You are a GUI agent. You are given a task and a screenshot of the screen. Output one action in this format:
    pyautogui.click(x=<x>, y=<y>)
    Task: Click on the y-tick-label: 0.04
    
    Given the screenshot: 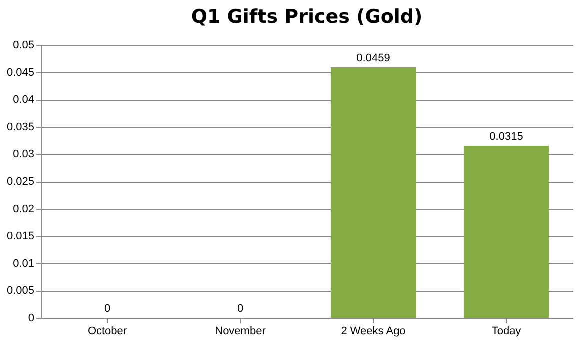 What is the action you would take?
    pyautogui.click(x=23, y=100)
    